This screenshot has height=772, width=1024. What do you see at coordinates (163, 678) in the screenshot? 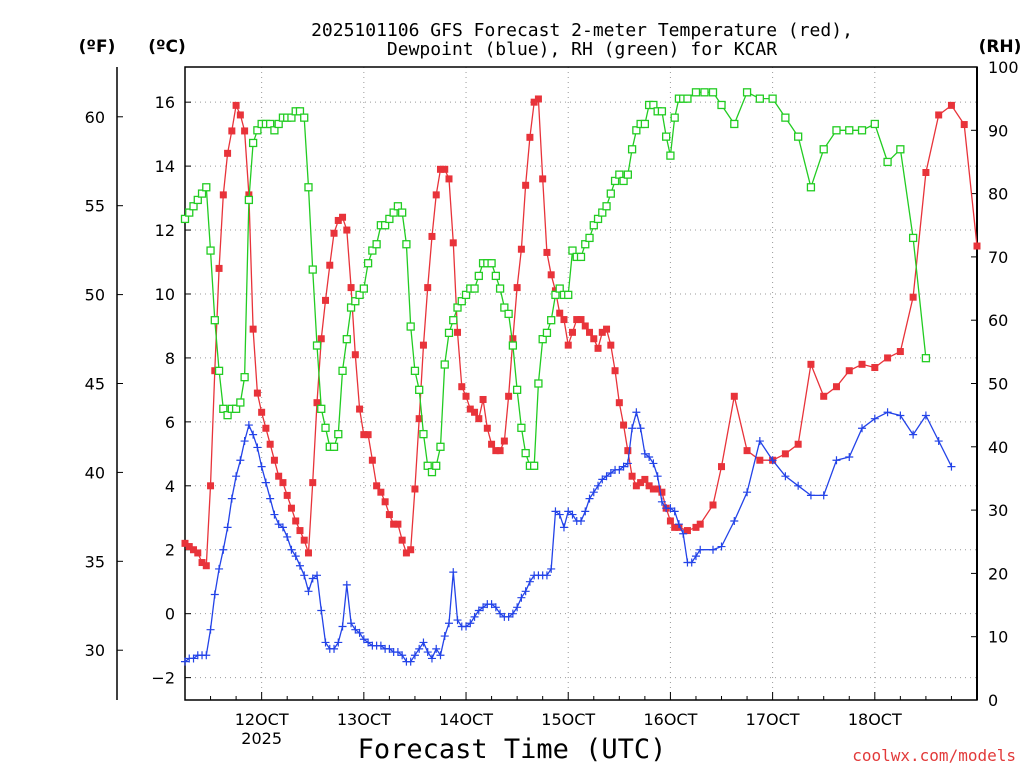
I see `celsius-tick-label: −2` at bounding box center [163, 678].